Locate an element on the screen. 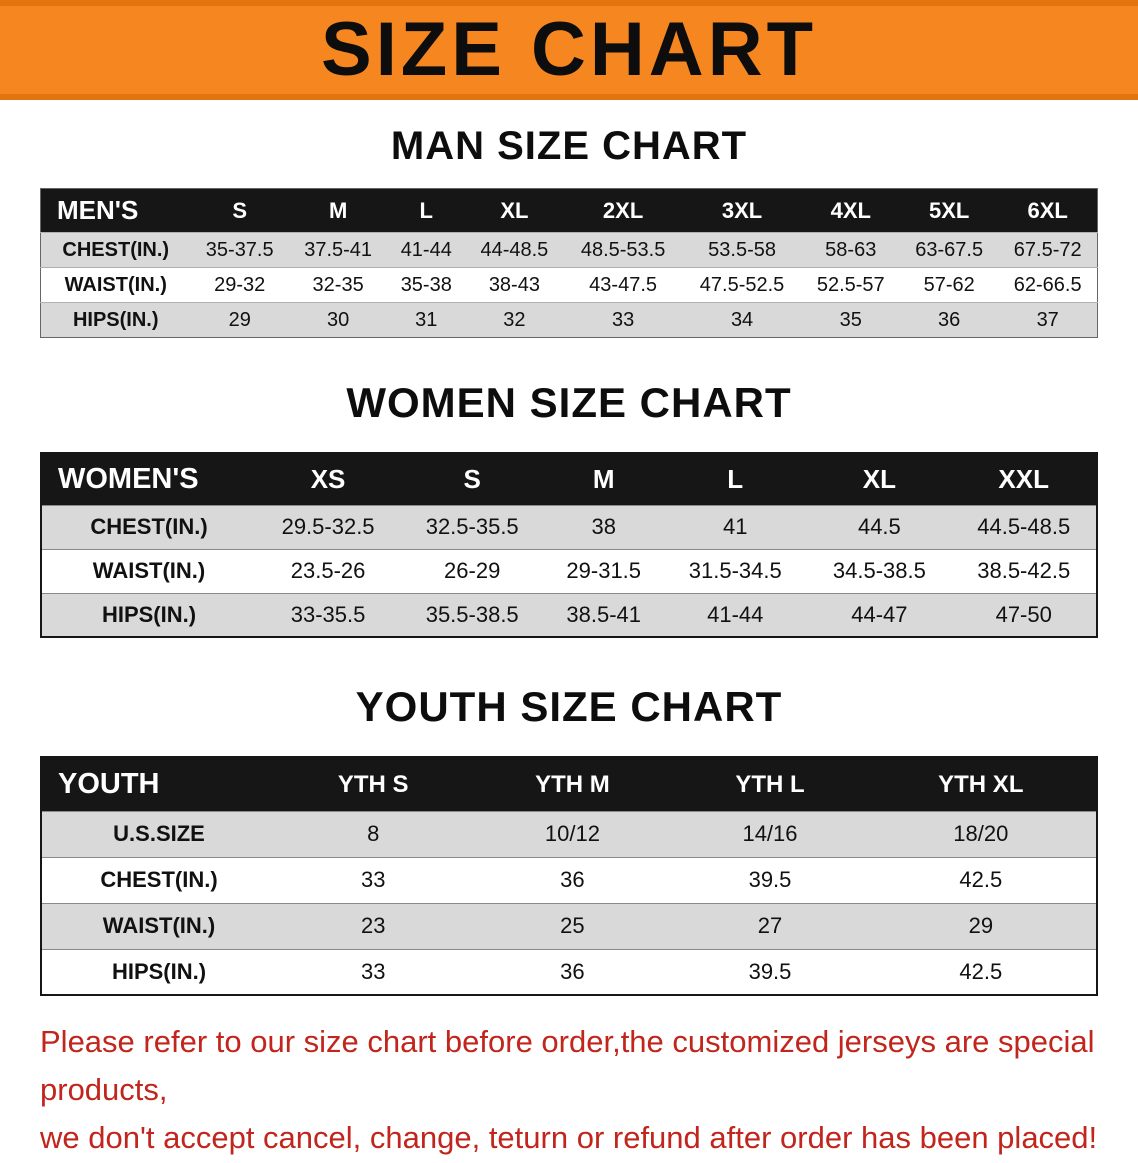 The width and height of the screenshot is (1138, 1163). value-cell: 57-62 is located at coordinates (949, 284).